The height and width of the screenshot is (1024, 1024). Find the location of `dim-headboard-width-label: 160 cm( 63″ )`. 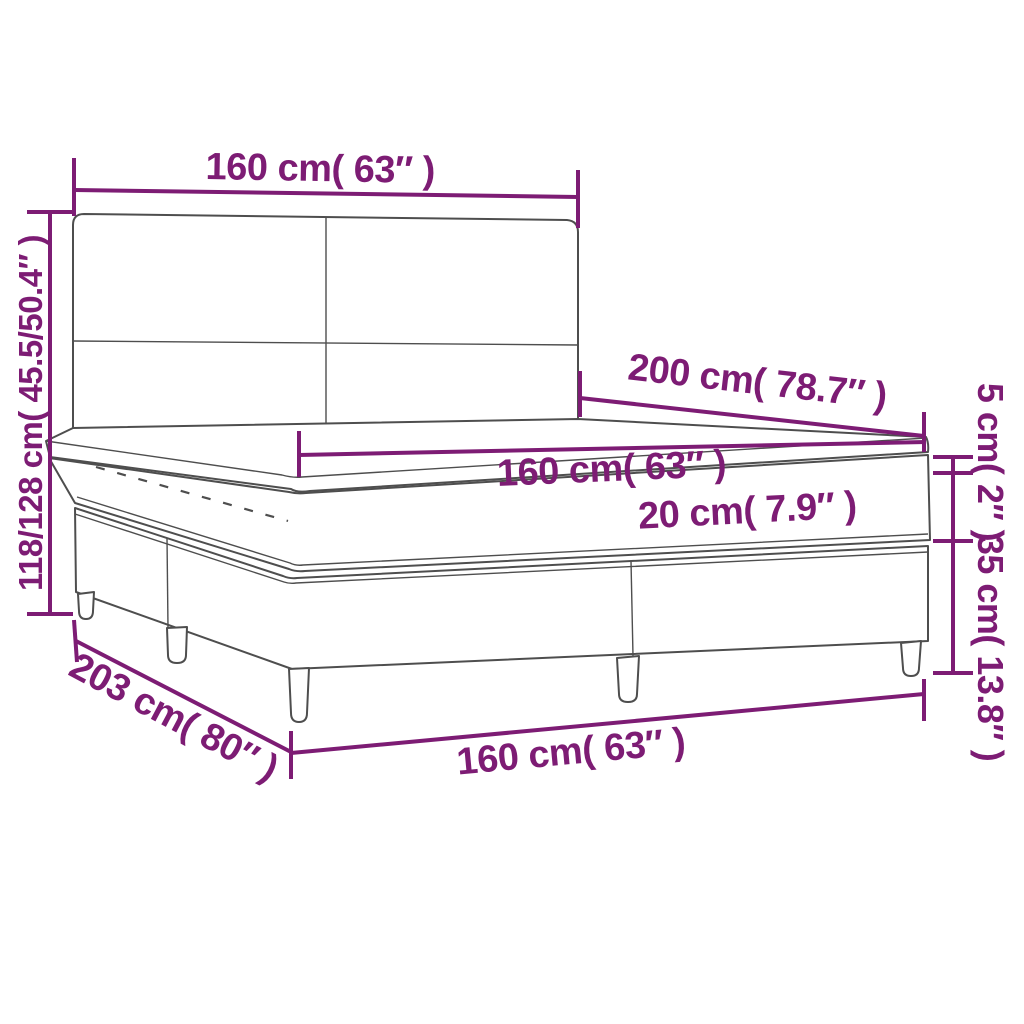

dim-headboard-width-label: 160 cm( 63″ ) is located at coordinates (320, 169).